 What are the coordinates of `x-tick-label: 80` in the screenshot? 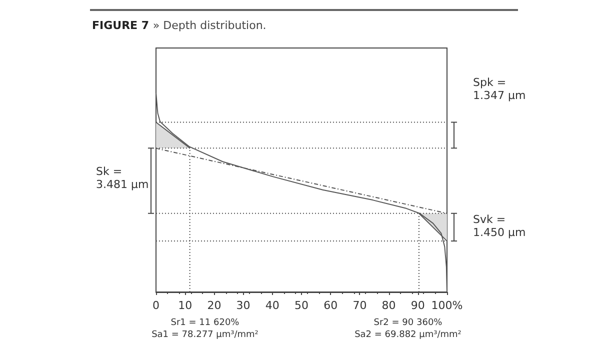 It's located at (389, 305).